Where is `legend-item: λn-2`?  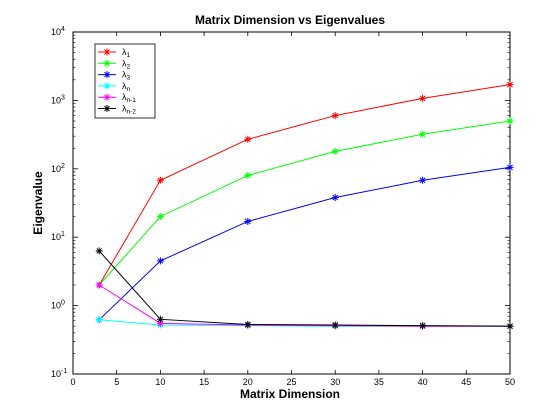 legend-item: λn-2 is located at coordinates (117, 110).